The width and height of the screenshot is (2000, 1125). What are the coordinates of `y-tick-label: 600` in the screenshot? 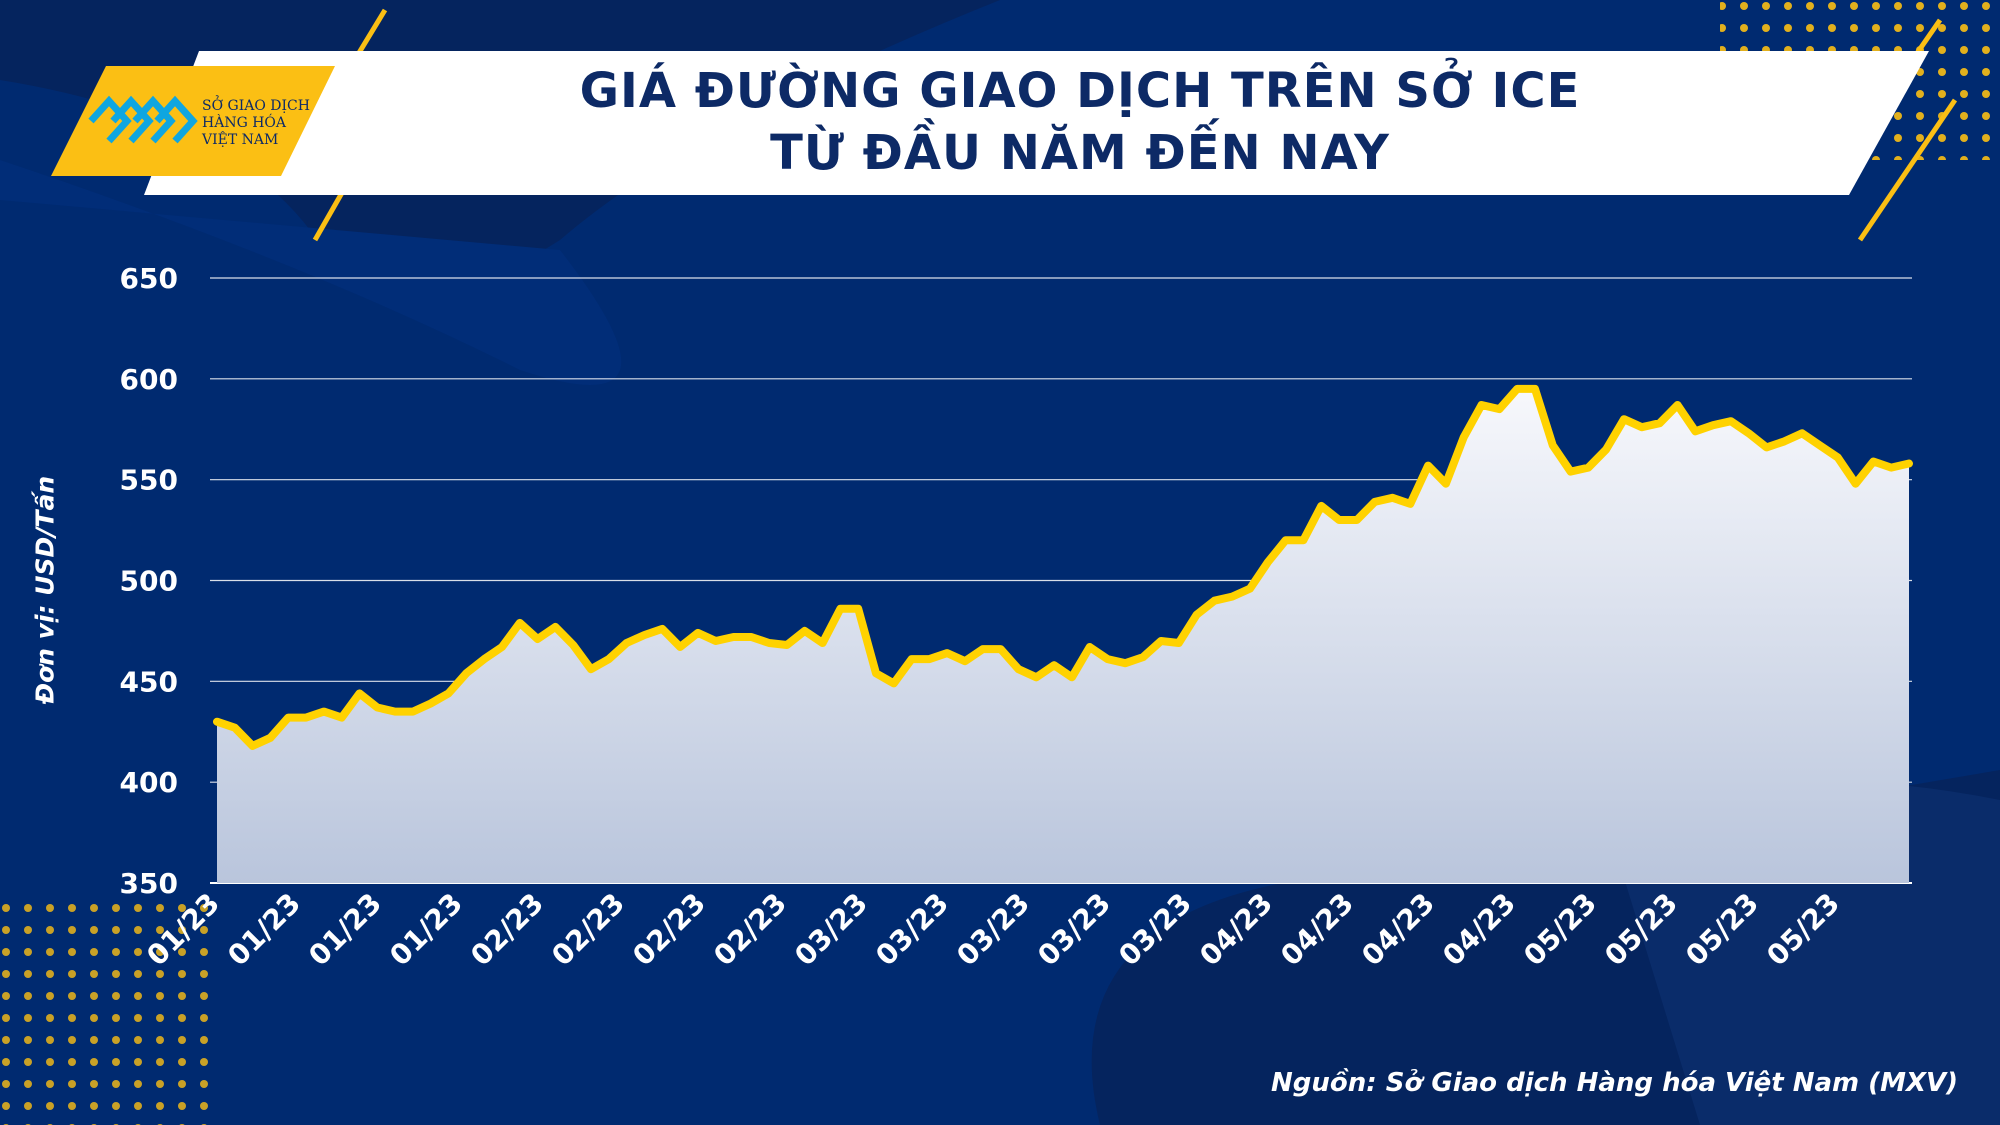 It's located at (149, 379).